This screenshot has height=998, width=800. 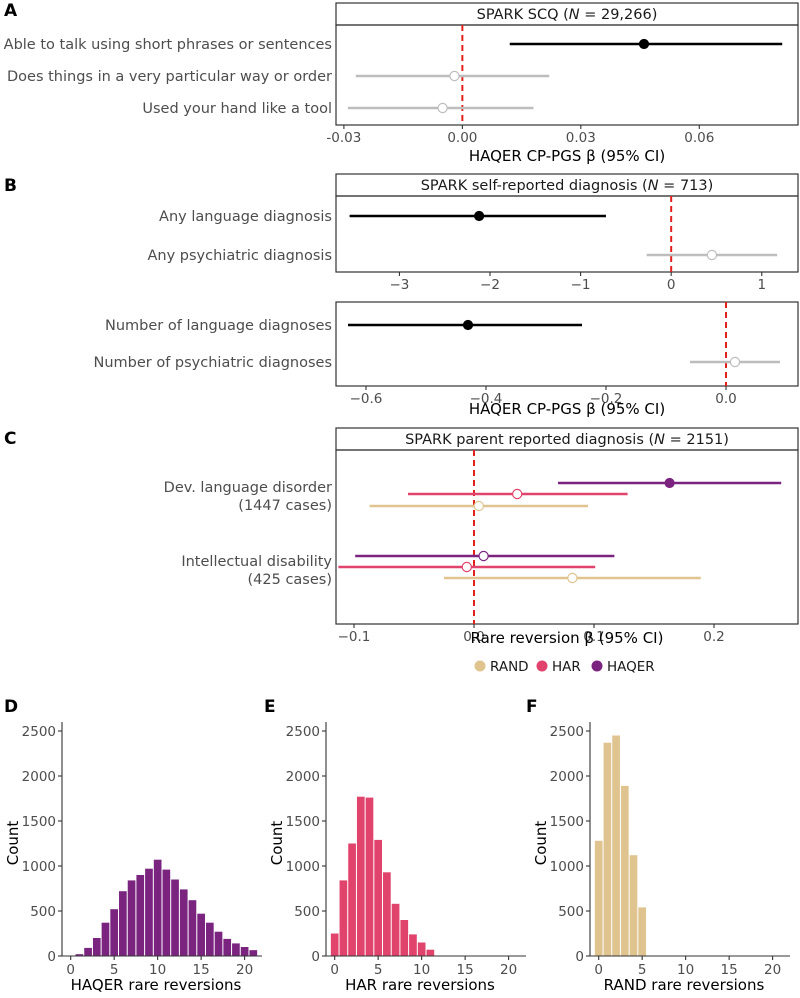 I want to click on panel-letter-e: E, so click(x=270, y=707).